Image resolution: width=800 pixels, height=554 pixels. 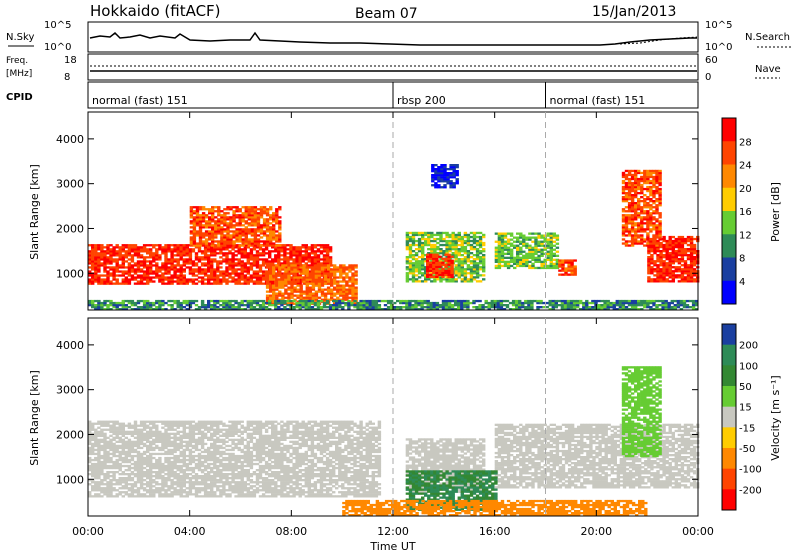 I want to click on freq-panel: Freq. [MHz] 18 8 60 0 Nave, so click(x=393, y=68).